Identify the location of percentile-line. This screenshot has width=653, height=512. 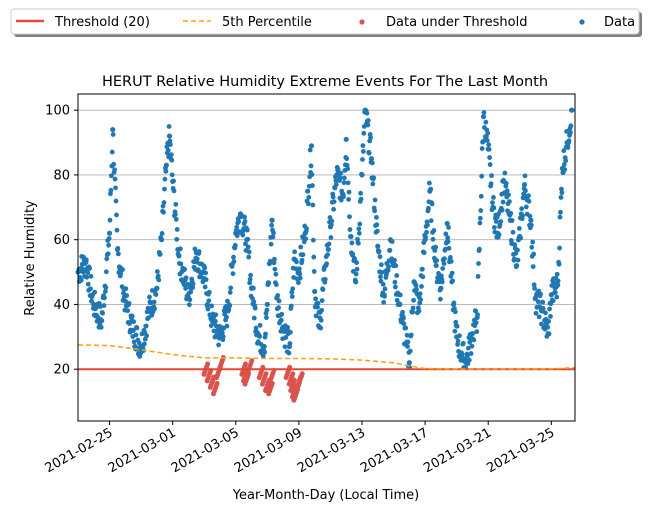
(326, 357).